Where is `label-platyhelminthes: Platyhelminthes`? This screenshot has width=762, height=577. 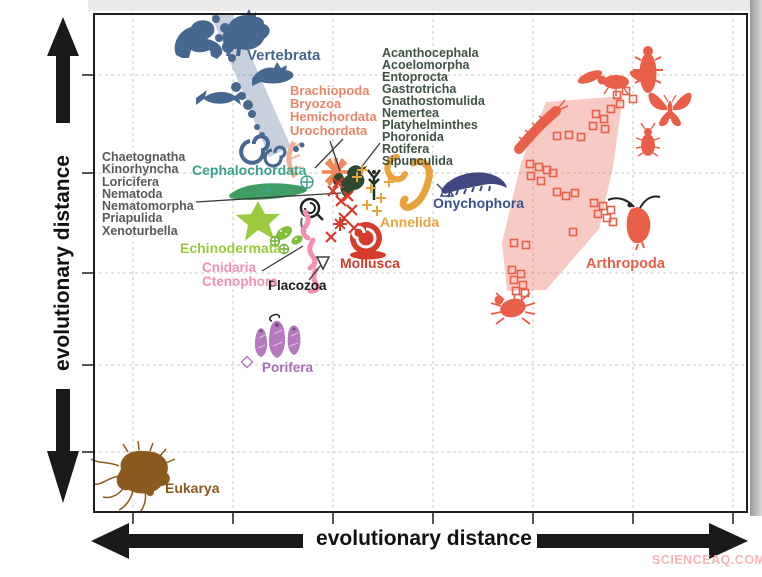 label-platyhelminthes: Platyhelminthes is located at coordinates (430, 125).